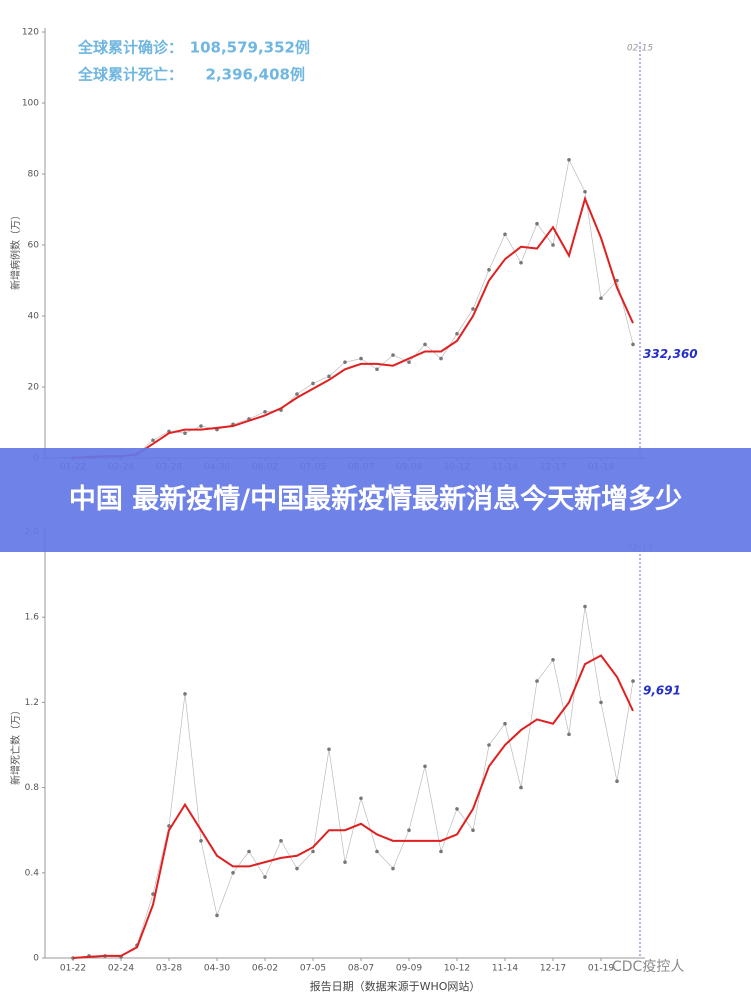 This screenshot has width=751, height=1000. What do you see at coordinates (34, 388) in the screenshot?
I see `y-tick-label: 20` at bounding box center [34, 388].